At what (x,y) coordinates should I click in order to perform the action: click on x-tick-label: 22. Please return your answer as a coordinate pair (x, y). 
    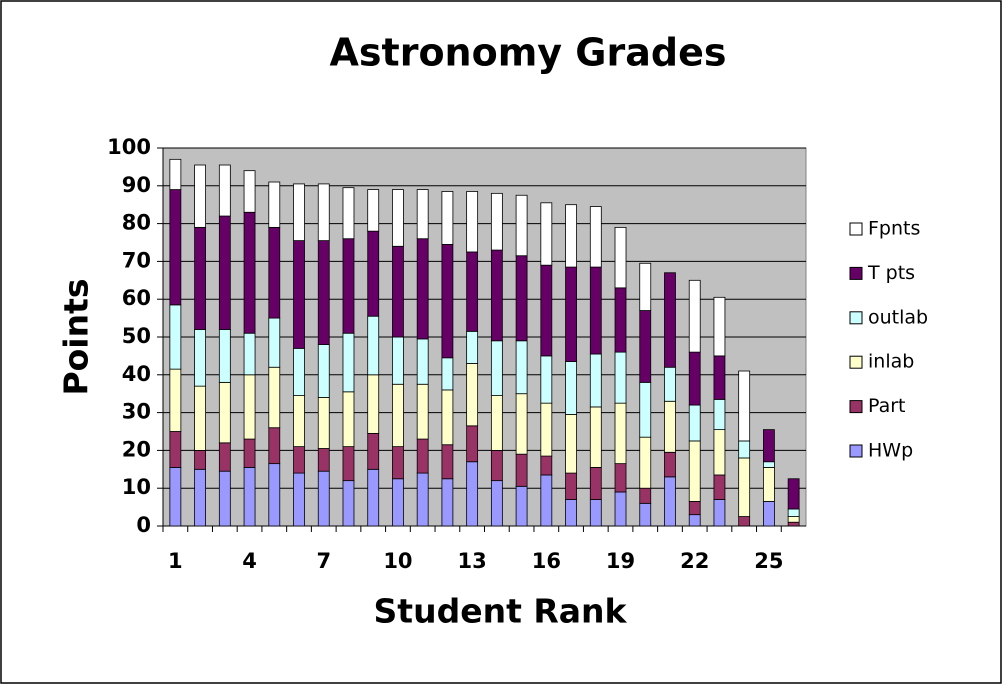
    Looking at the image, I should click on (694, 561).